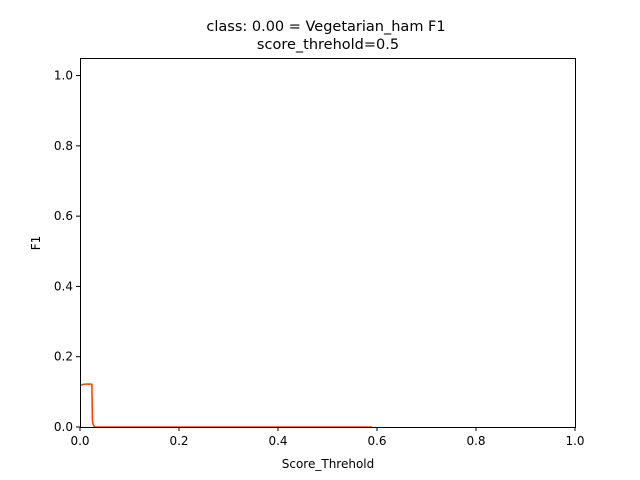 Image resolution: width=640 pixels, height=480 pixels. I want to click on y-tick-label: 1.0, so click(63, 76).